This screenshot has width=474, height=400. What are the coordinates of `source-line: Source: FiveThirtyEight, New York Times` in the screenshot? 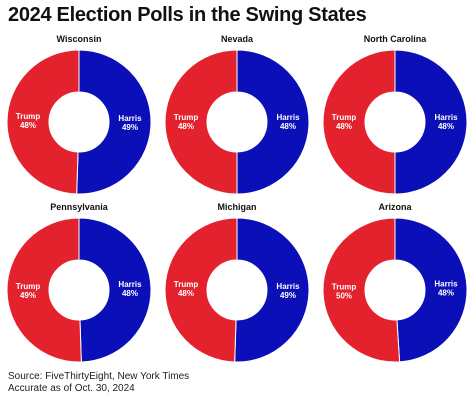 It's located at (99, 376).